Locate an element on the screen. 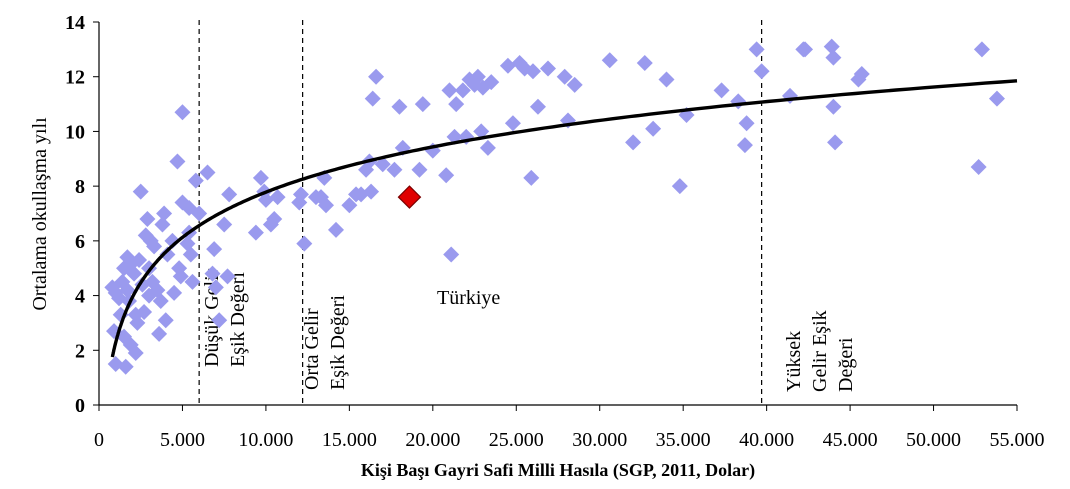 The image size is (1070, 489). y-axis-title: Ortalama okullaşma yılı is located at coordinates (40, 214).